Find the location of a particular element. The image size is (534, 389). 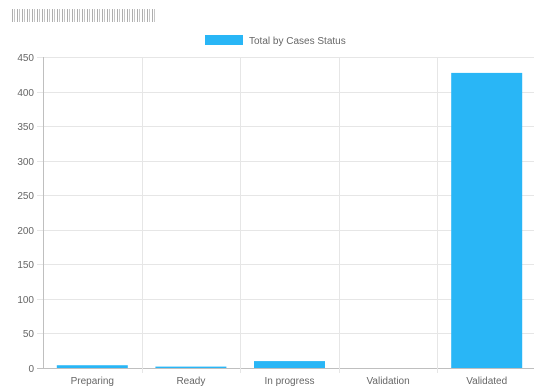

legend-swatch is located at coordinates (224, 40).